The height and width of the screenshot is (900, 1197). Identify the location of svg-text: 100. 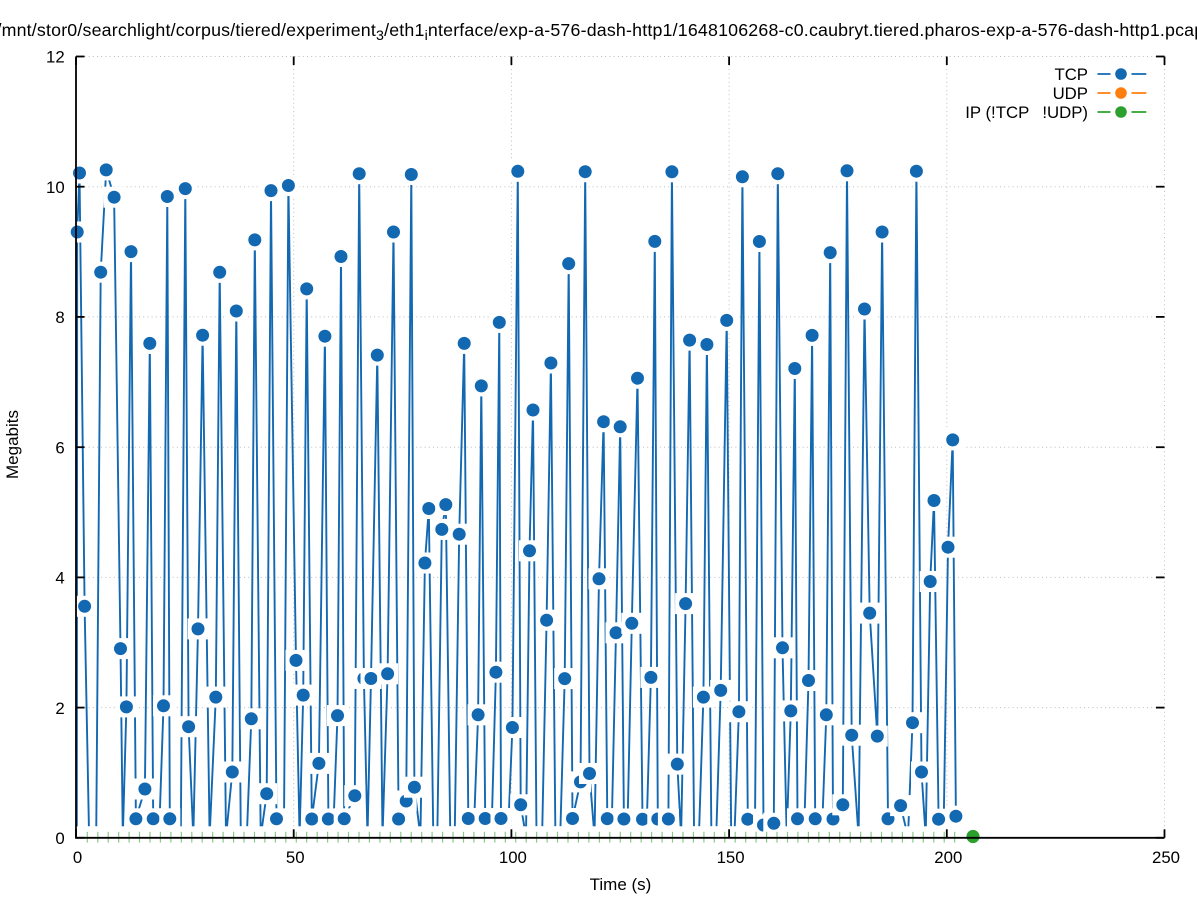
(513, 857).